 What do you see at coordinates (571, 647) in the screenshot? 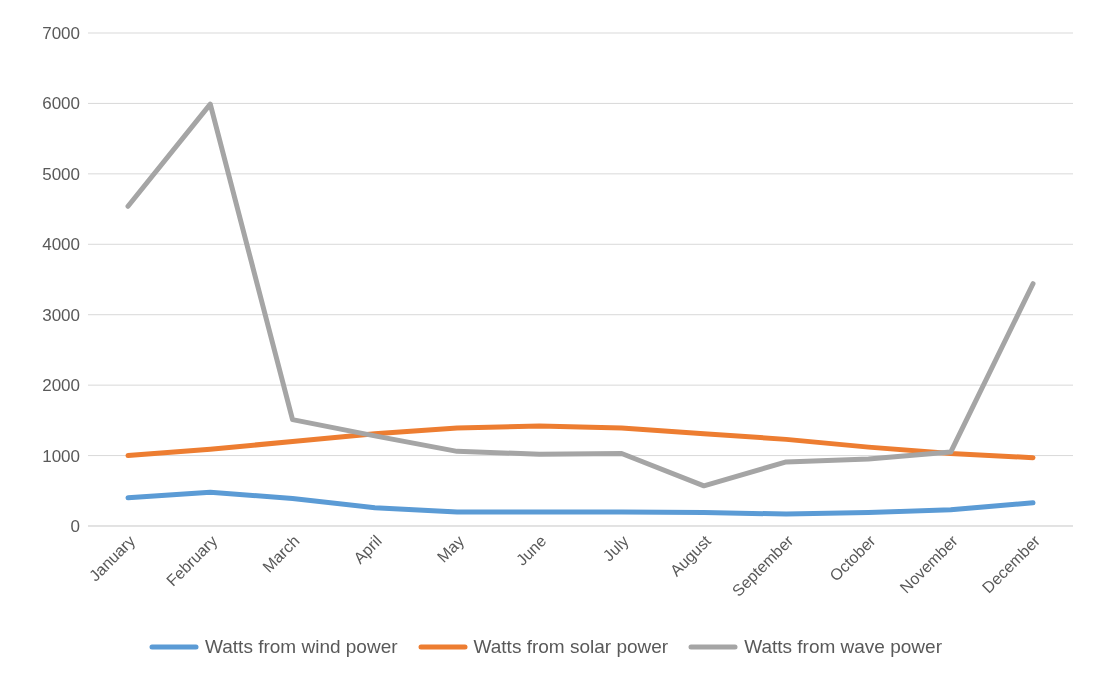
I see `legend-label: Watts from solar power` at bounding box center [571, 647].